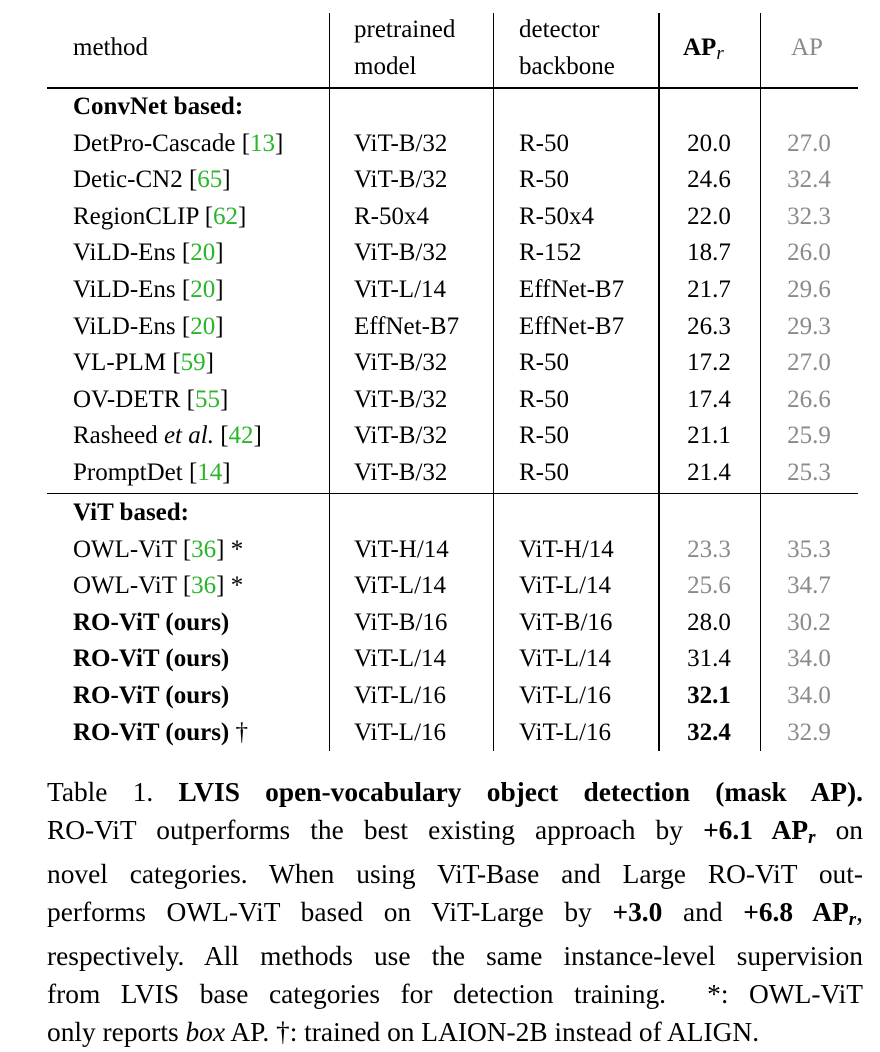 The height and width of the screenshot is (1052, 880). What do you see at coordinates (709, 586) in the screenshot?
I see `apr-cell: 25.6` at bounding box center [709, 586].